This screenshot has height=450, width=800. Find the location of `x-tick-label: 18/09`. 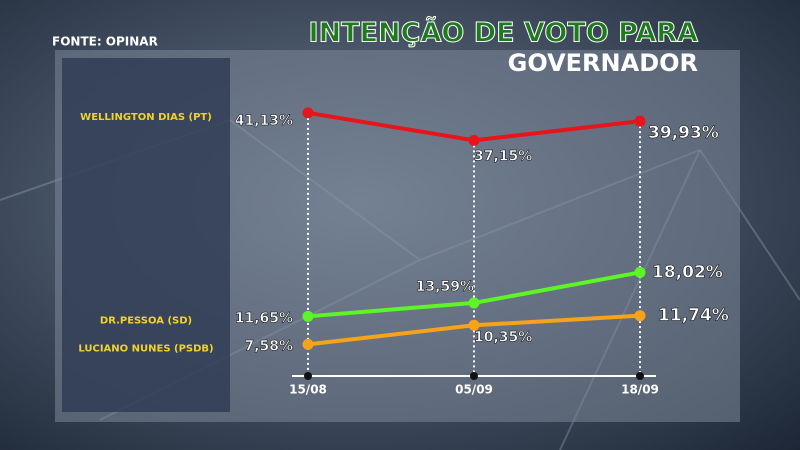

x-tick-label: 18/09 is located at coordinates (640, 390).